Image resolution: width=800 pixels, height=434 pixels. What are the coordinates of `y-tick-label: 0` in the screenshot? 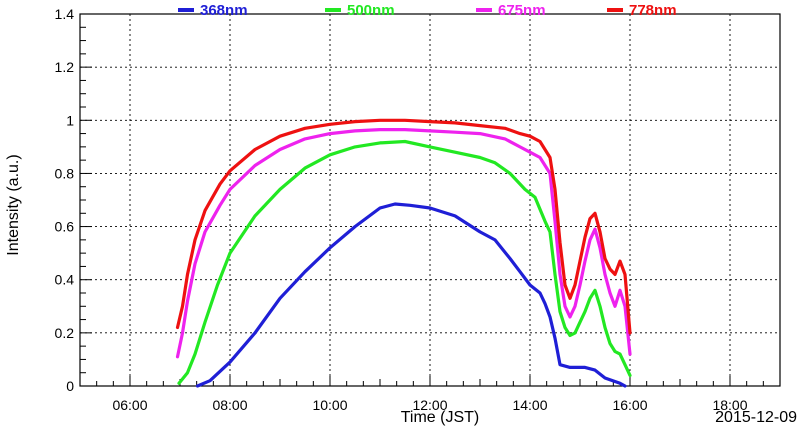 It's located at (70, 386).